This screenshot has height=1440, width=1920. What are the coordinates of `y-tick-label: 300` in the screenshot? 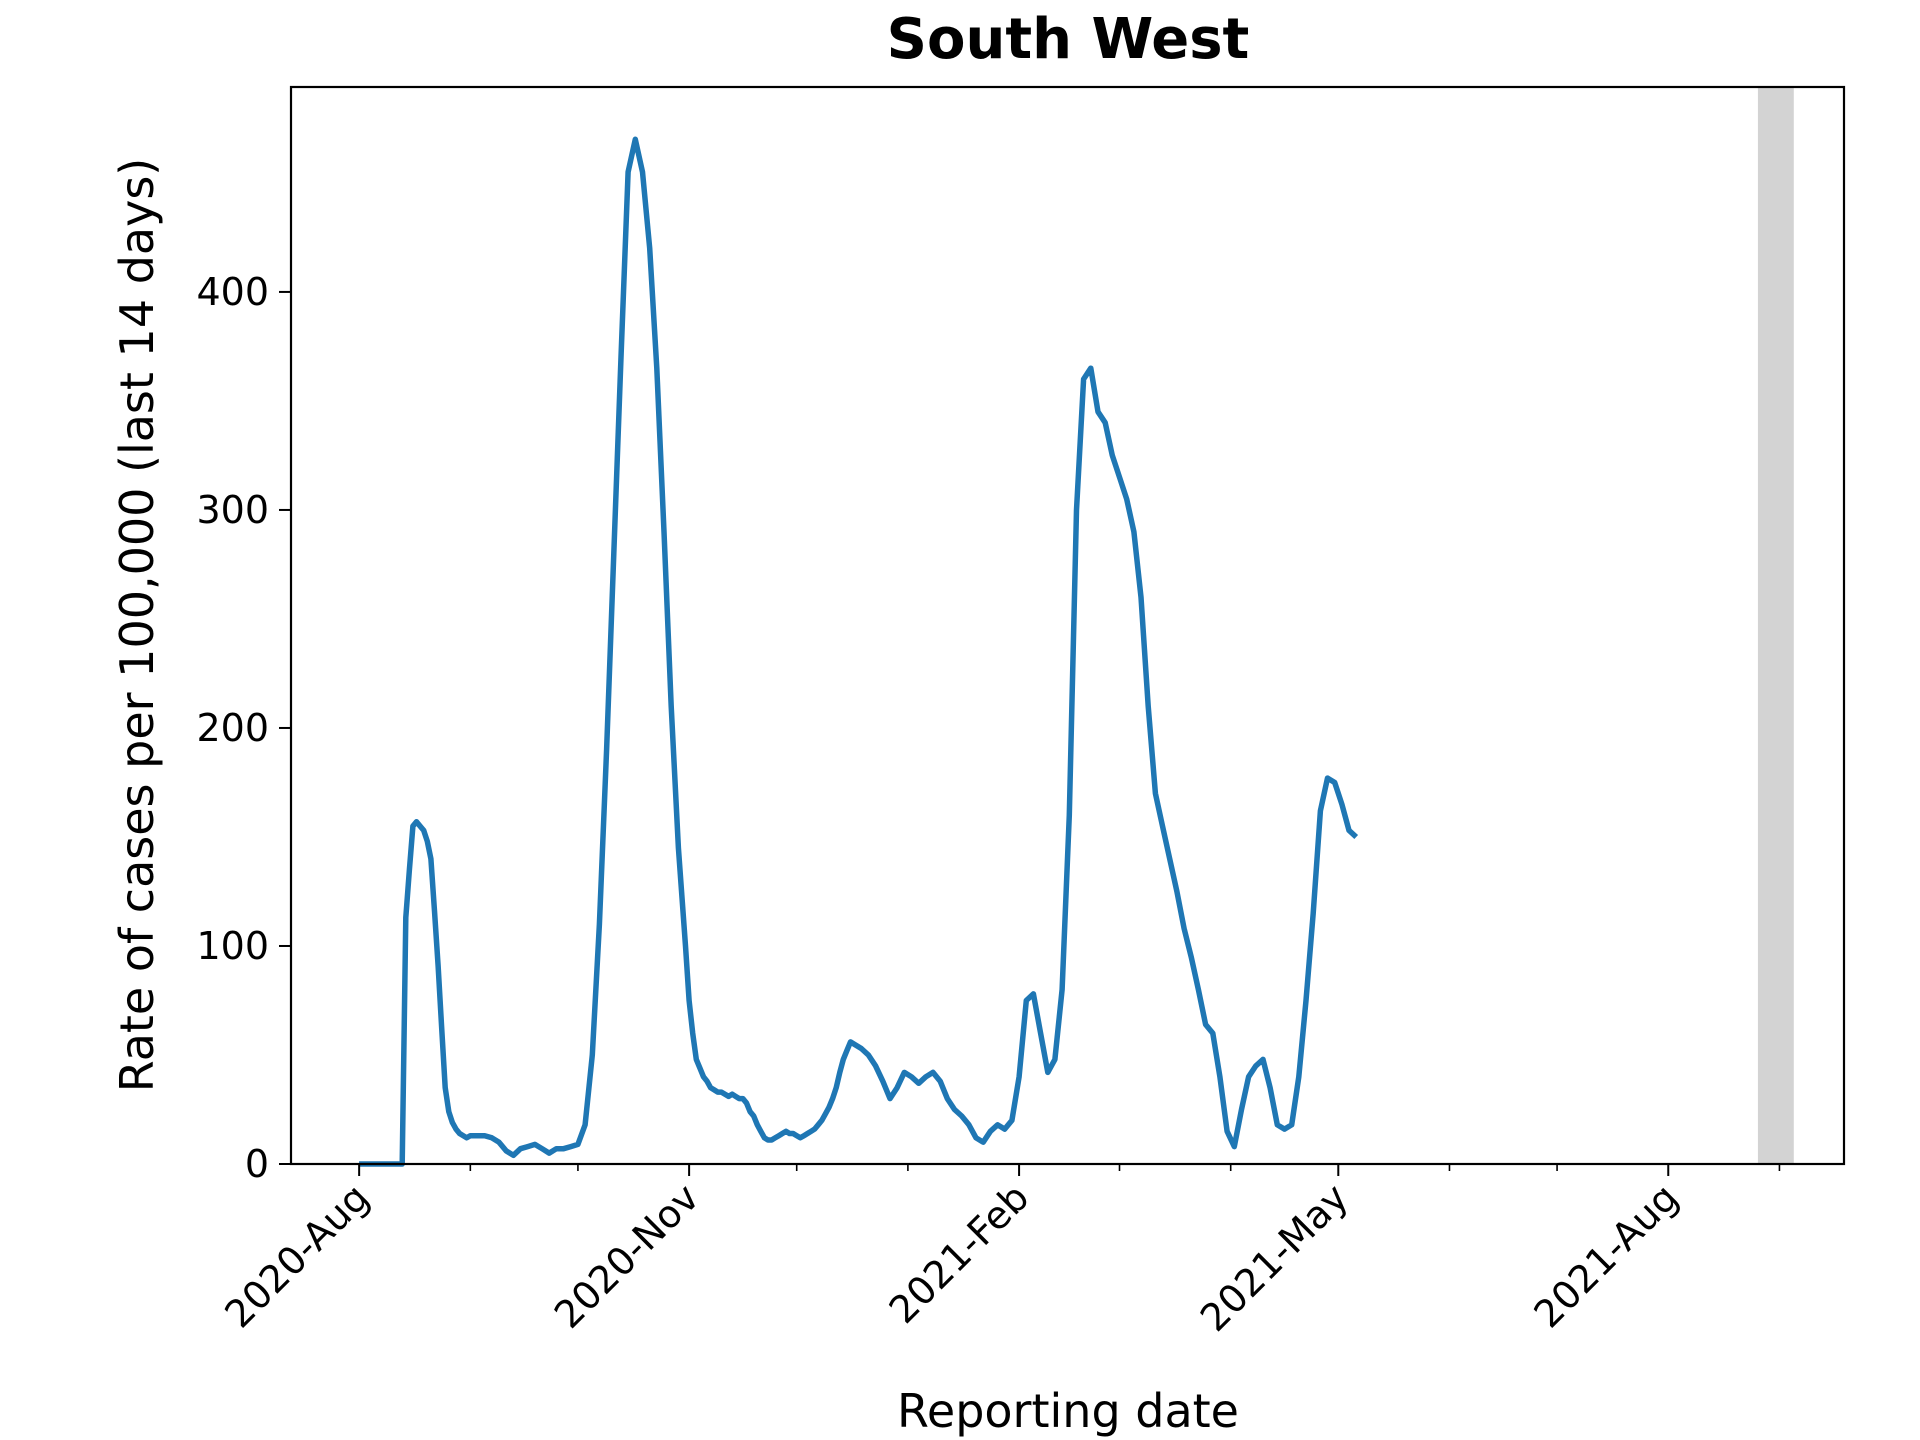 It's located at (232, 510).